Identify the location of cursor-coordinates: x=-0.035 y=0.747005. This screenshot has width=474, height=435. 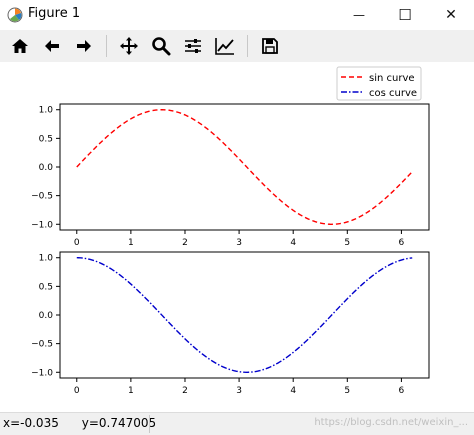
(80, 423).